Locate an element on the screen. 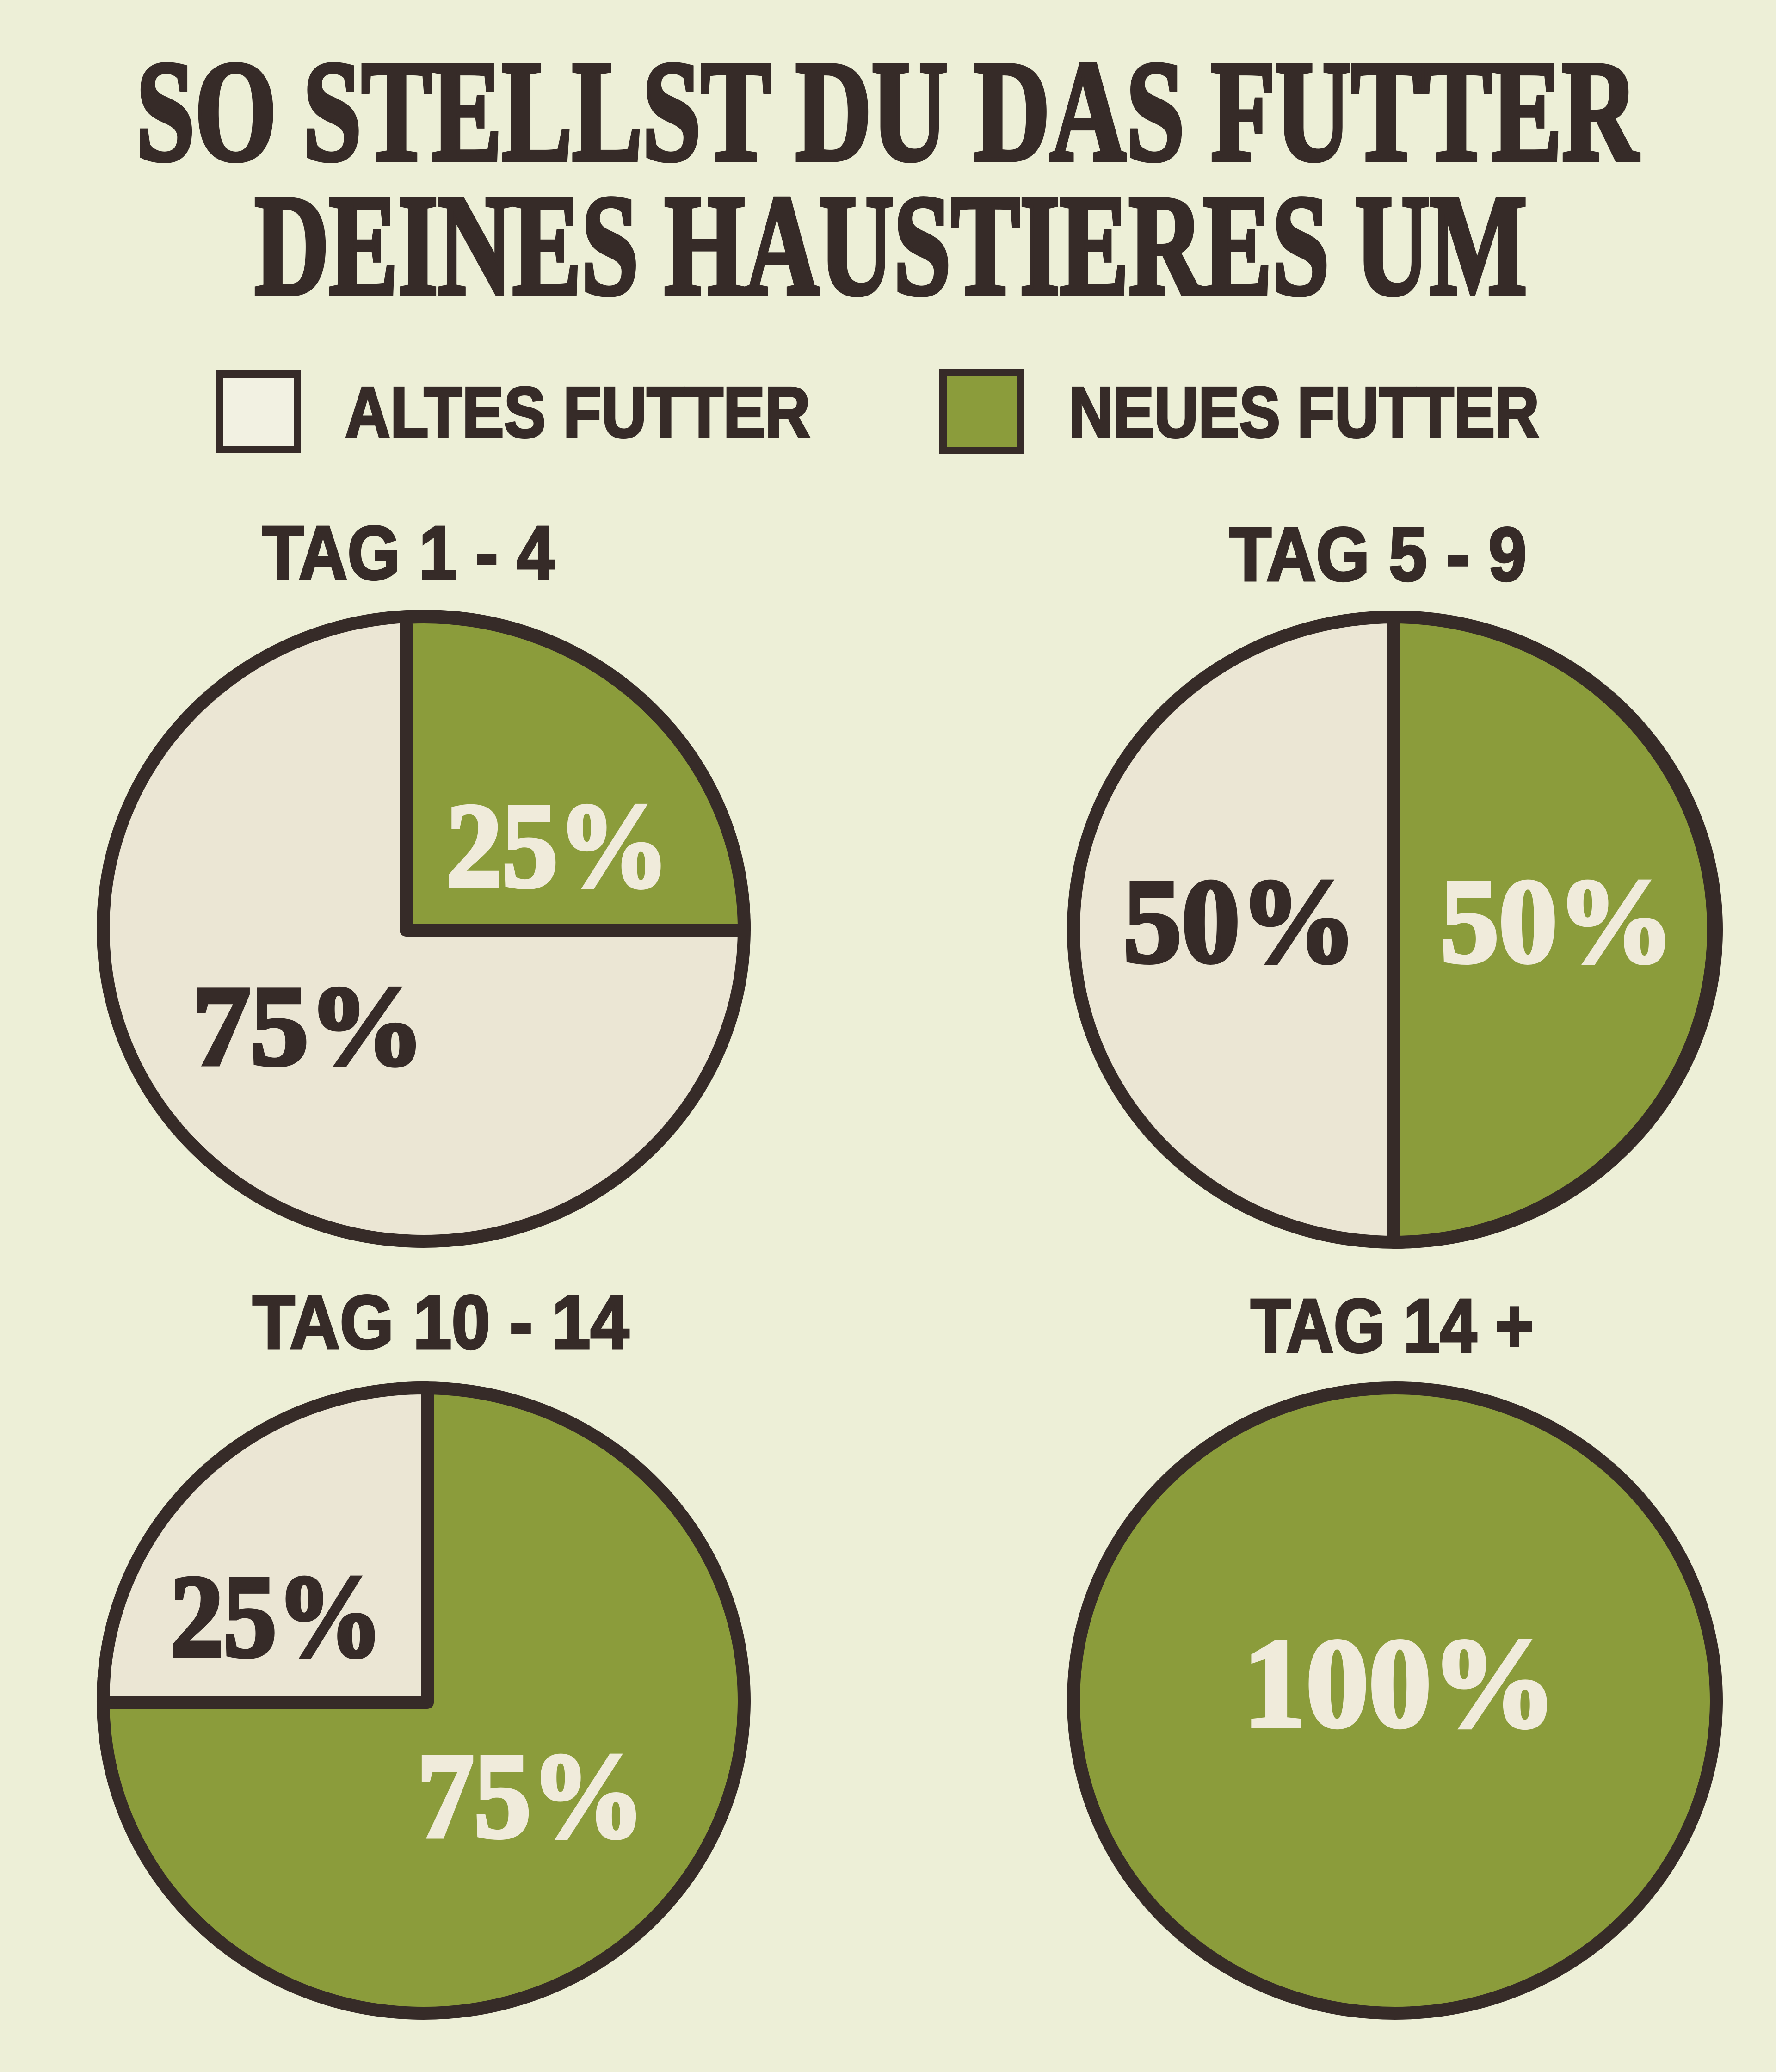 This screenshot has width=1776, height=2072. svg-text: TAG 1 - 4 is located at coordinates (409, 553).